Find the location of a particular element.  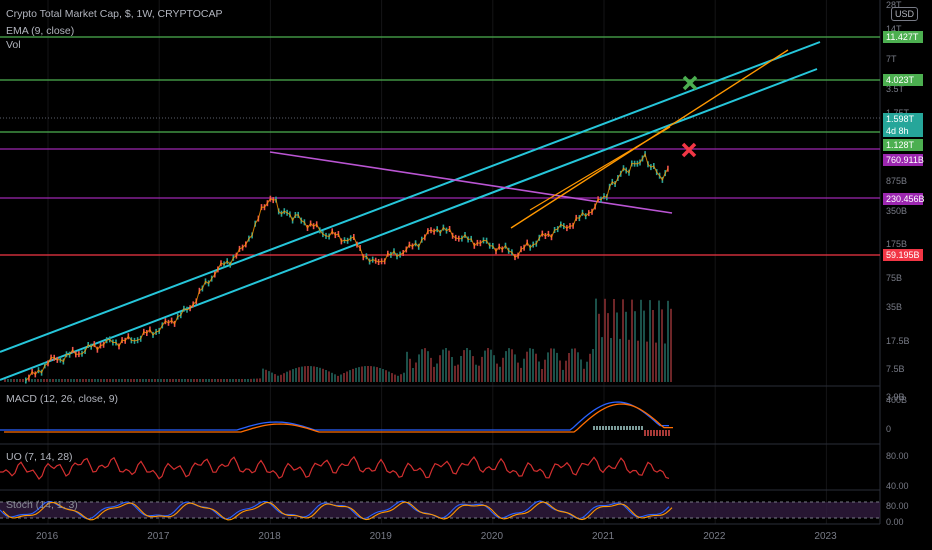

price-axis-tick: 17.5B is located at coordinates (898, 341).